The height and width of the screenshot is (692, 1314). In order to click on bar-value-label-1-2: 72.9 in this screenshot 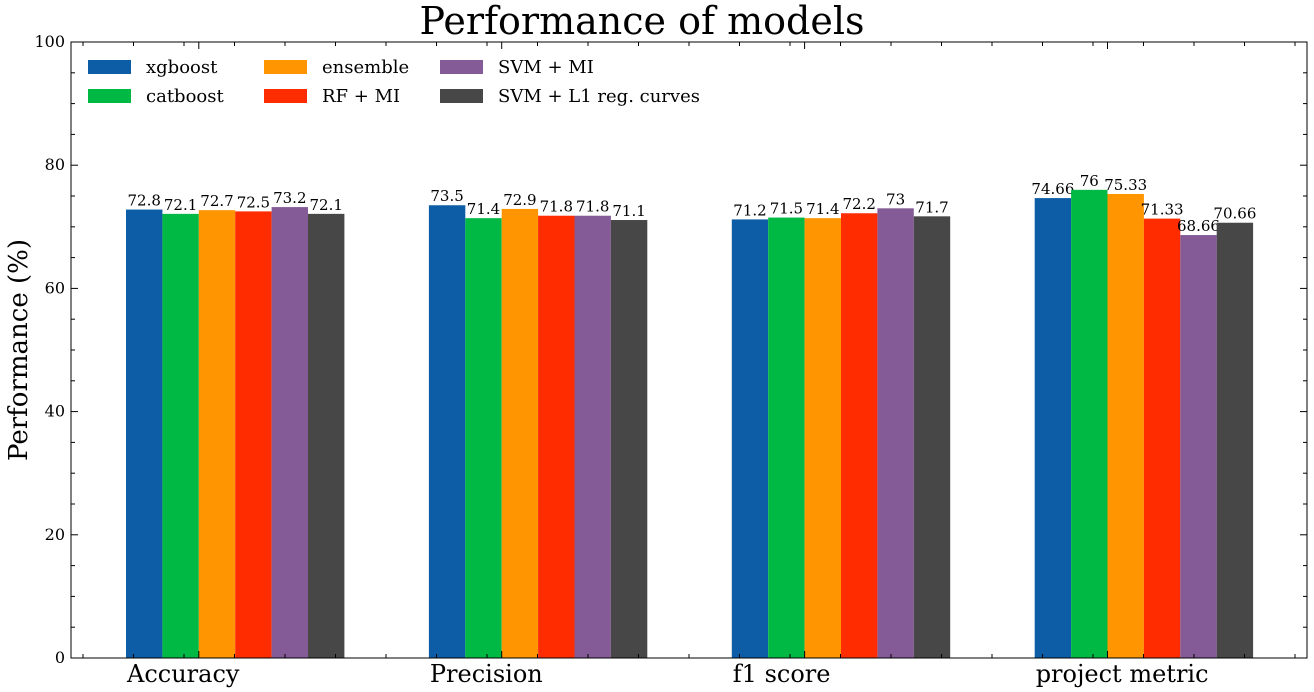, I will do `click(519, 200)`.